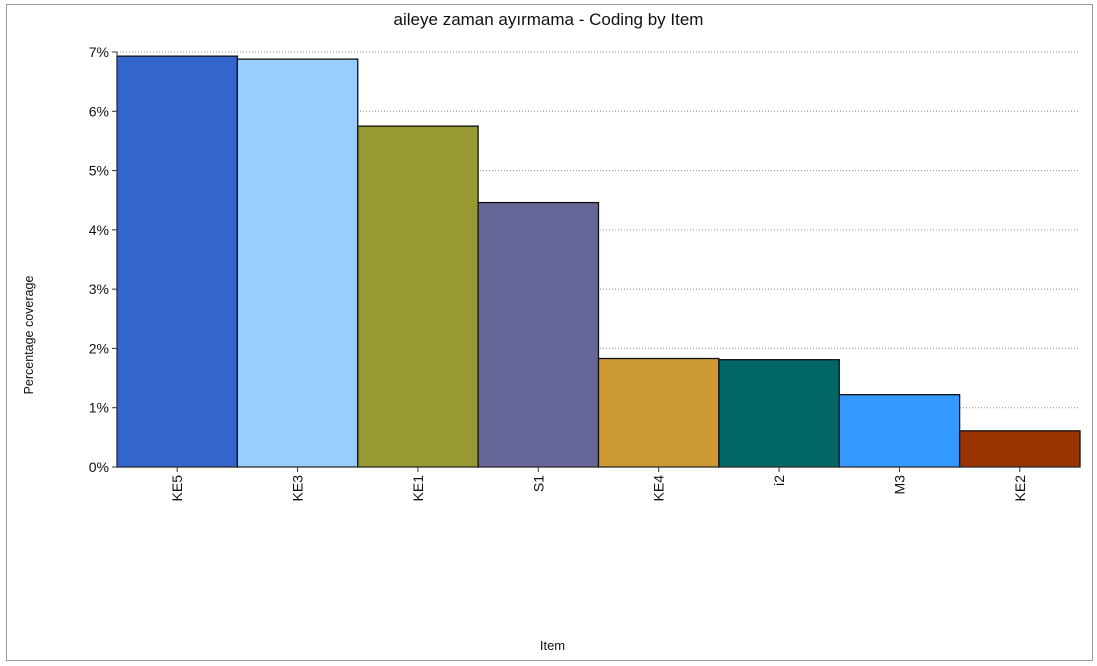  Describe the element at coordinates (177, 488) in the screenshot. I see `x-tick-label: KE5` at that location.